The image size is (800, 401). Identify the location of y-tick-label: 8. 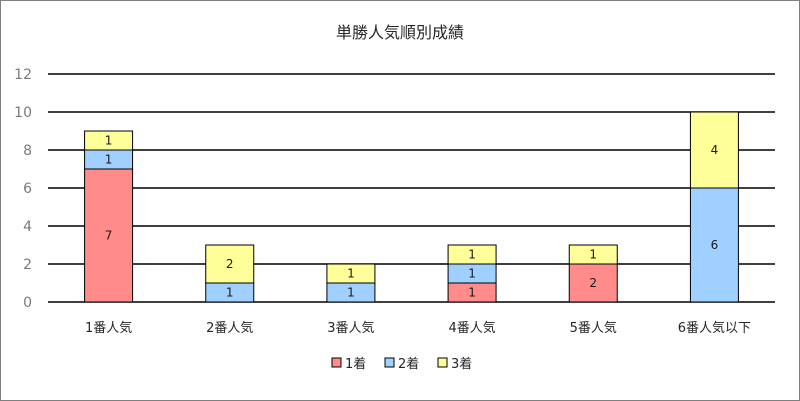
(27, 151).